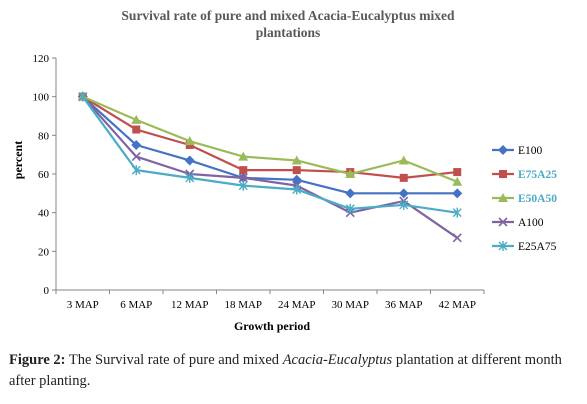 Image resolution: width=587 pixels, height=404 pixels. What do you see at coordinates (47, 291) in the screenshot?
I see `y-tick-label: 0` at bounding box center [47, 291].